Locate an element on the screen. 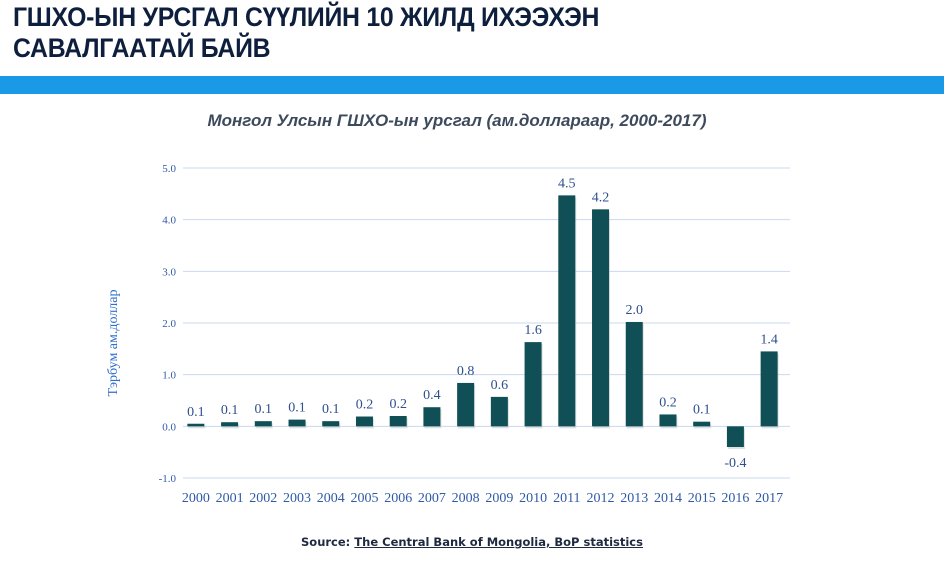  x-tick-label: 2005 is located at coordinates (364, 498).